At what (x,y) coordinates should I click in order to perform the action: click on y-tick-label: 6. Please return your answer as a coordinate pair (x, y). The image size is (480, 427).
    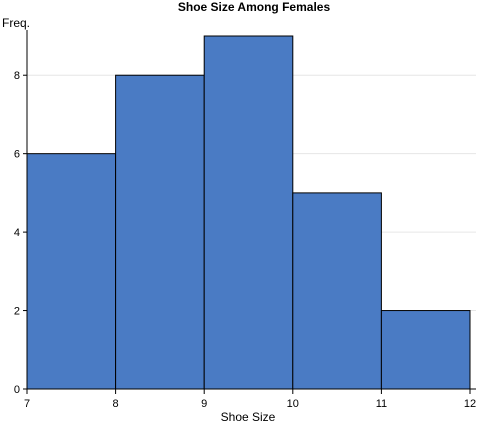
    Looking at the image, I should click on (17, 155).